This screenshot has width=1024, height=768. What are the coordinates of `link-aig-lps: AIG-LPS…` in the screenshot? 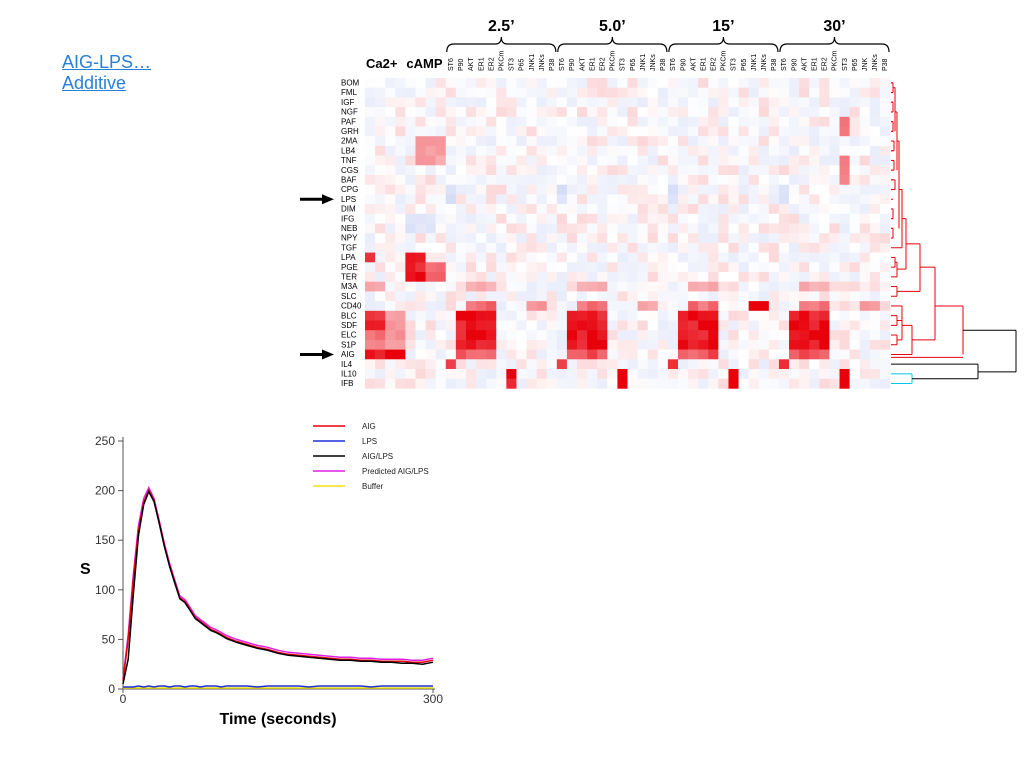 It's located at (107, 62).